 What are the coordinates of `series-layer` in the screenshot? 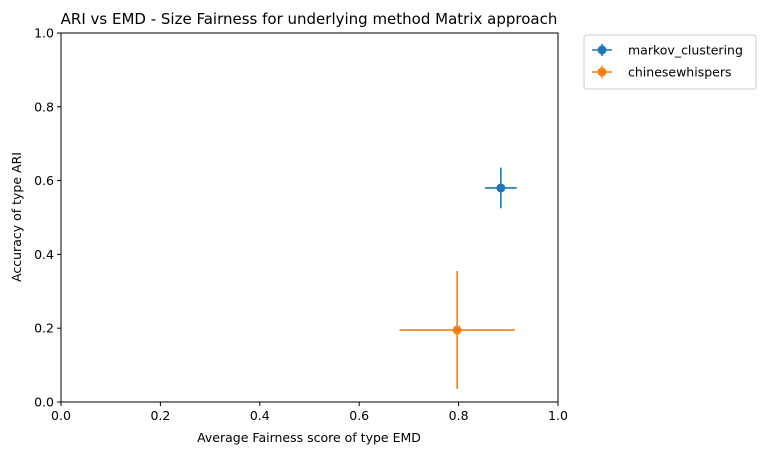 It's located at (458, 278).